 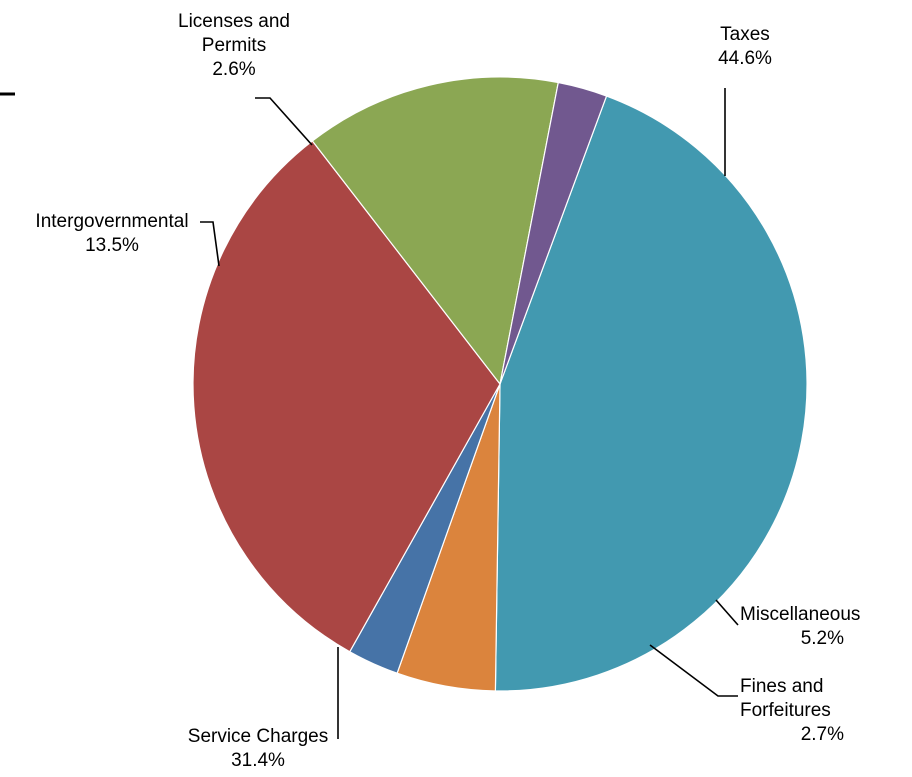 I want to click on slice-name: Fines and, so click(x=781, y=686).